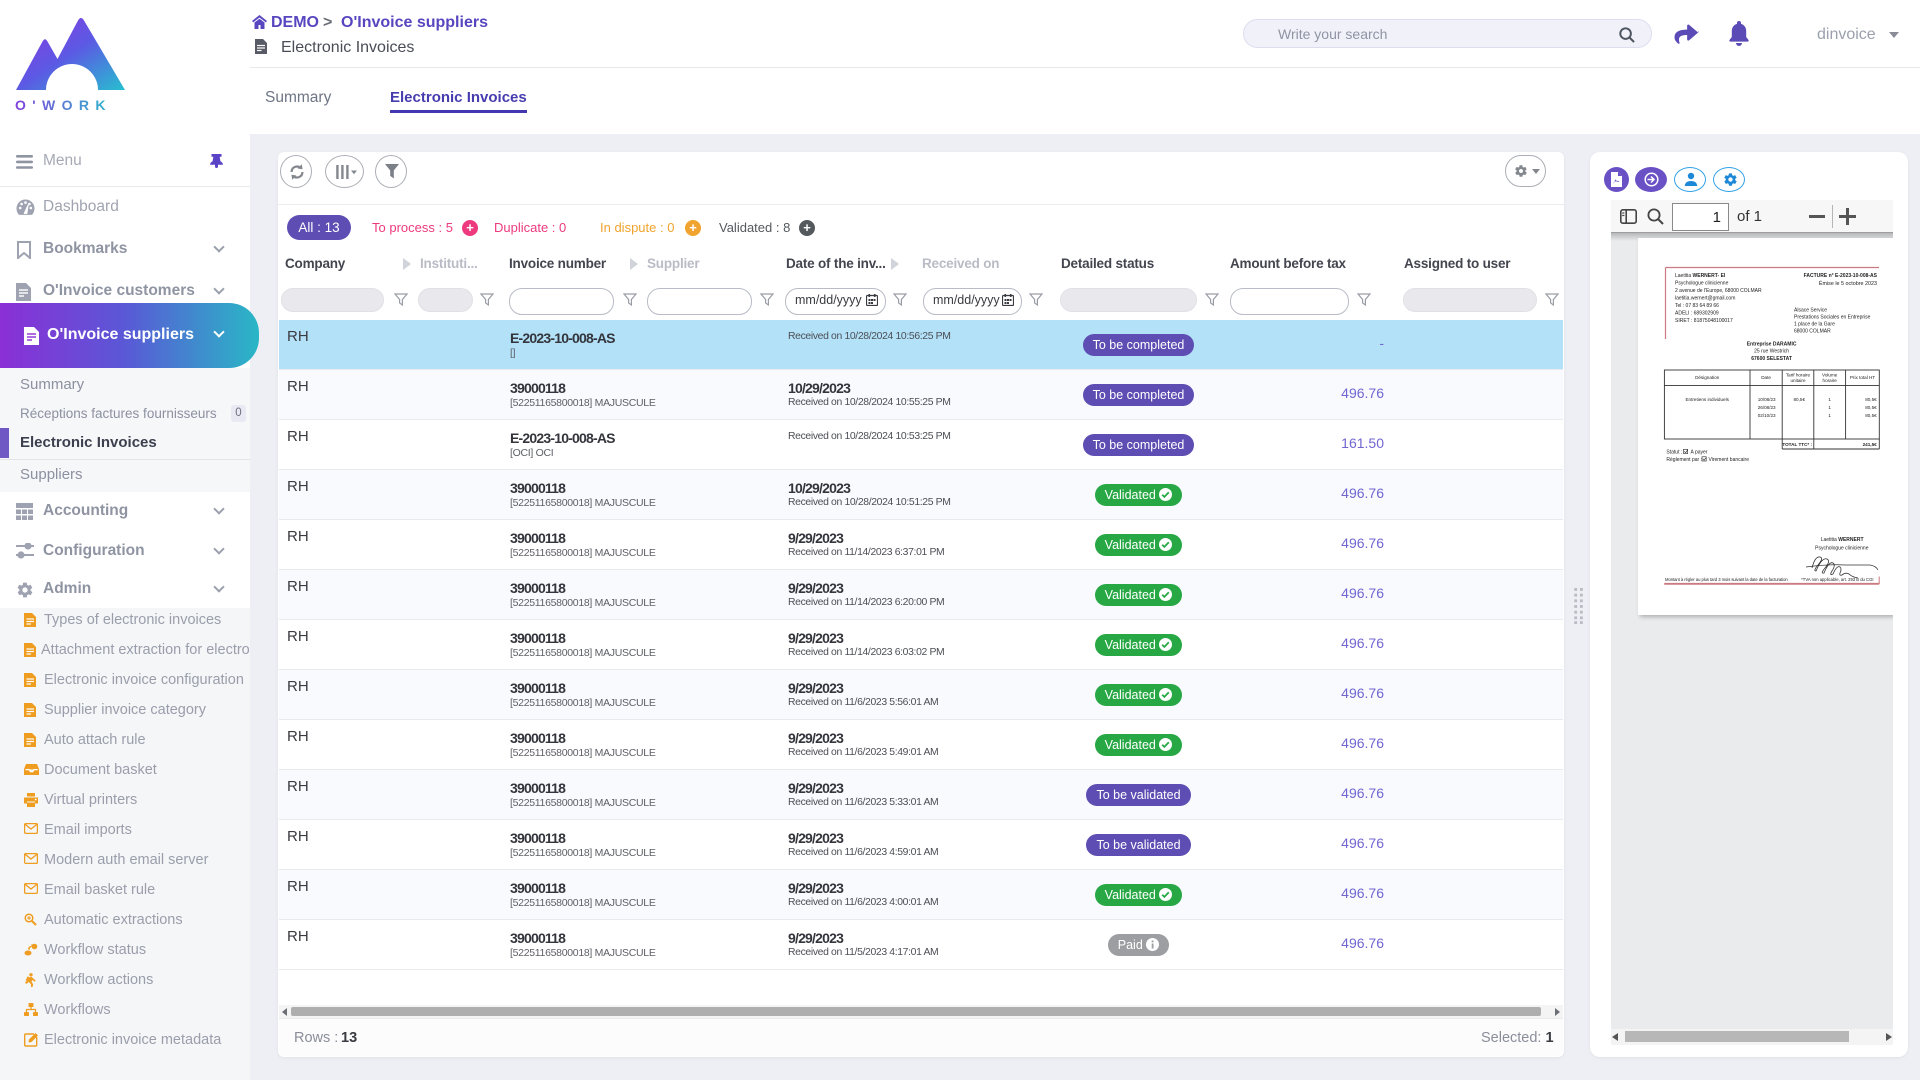 This screenshot has height=1080, width=1920. Describe the element at coordinates (1870, 444) in the screenshot. I see `svg-text: 241,5€` at that location.